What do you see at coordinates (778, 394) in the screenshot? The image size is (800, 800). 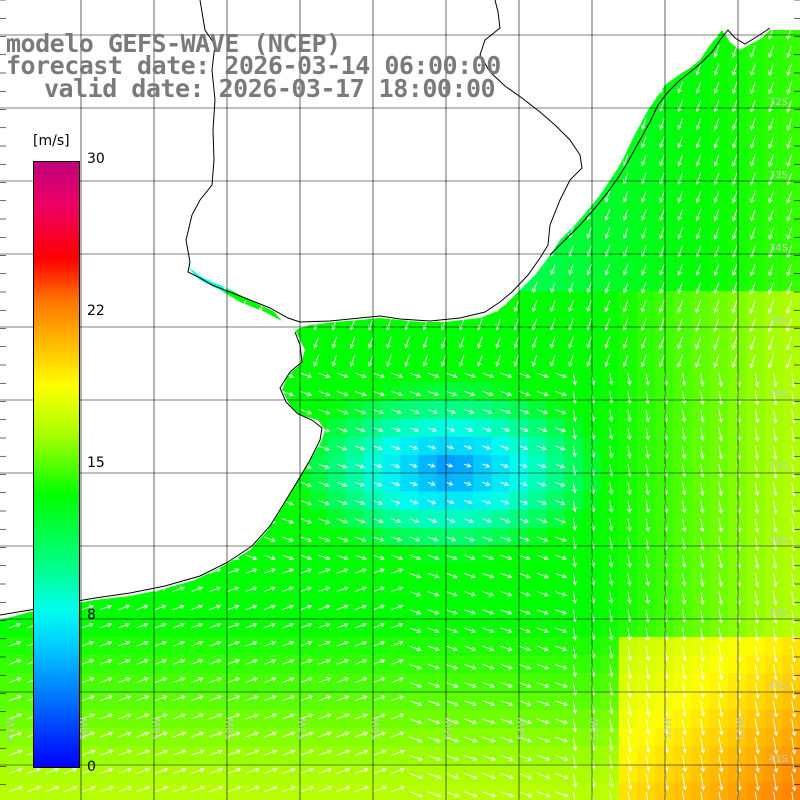 I see `lat-label: 36S` at bounding box center [778, 394].